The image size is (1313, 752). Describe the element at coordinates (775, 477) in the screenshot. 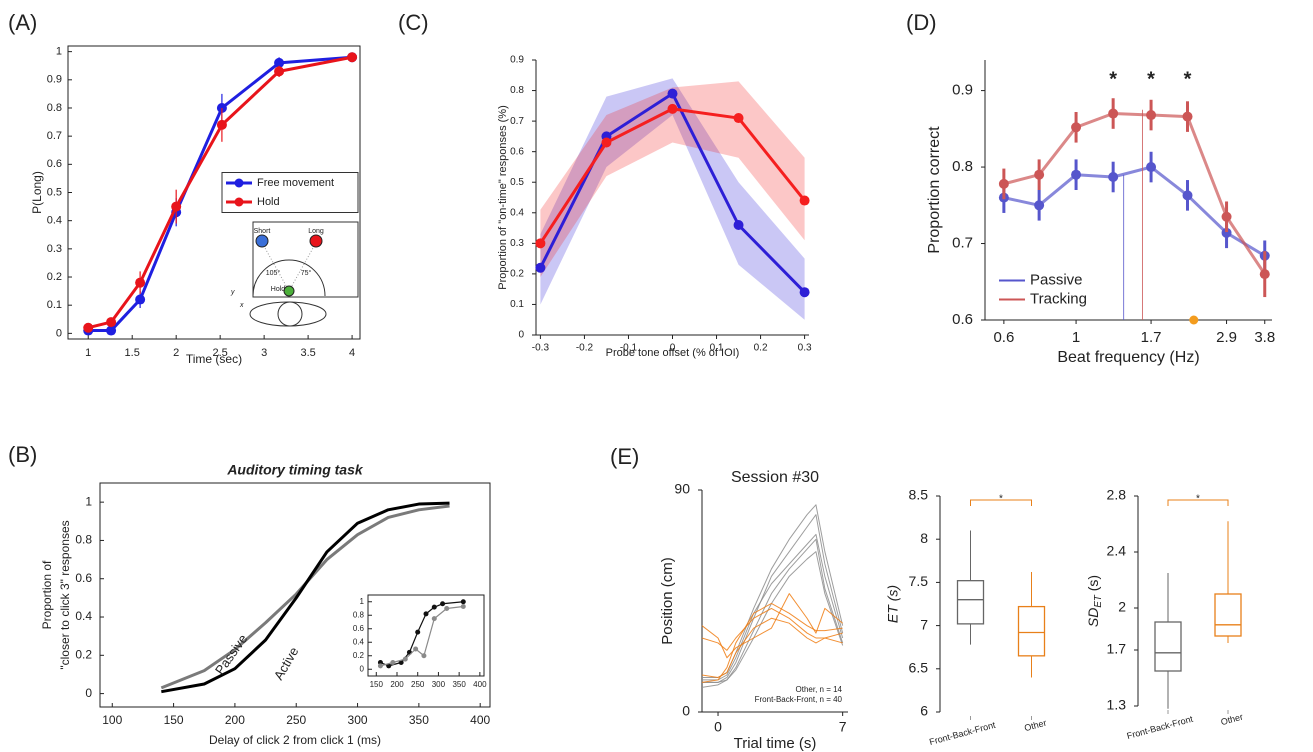

I see `chart-title: Session #30` at that location.